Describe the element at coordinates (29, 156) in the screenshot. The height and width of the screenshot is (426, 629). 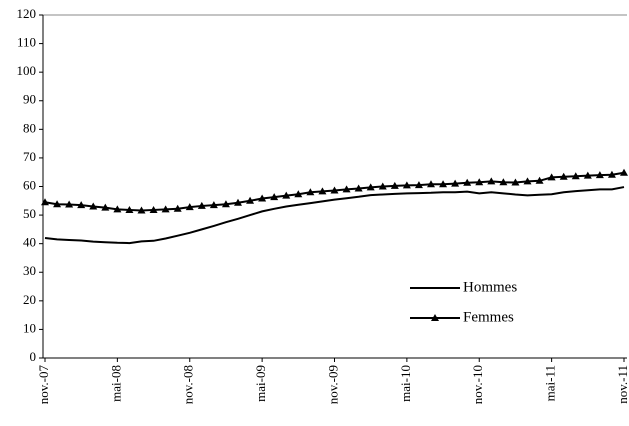
I see `y-tick-label: 70` at that location.